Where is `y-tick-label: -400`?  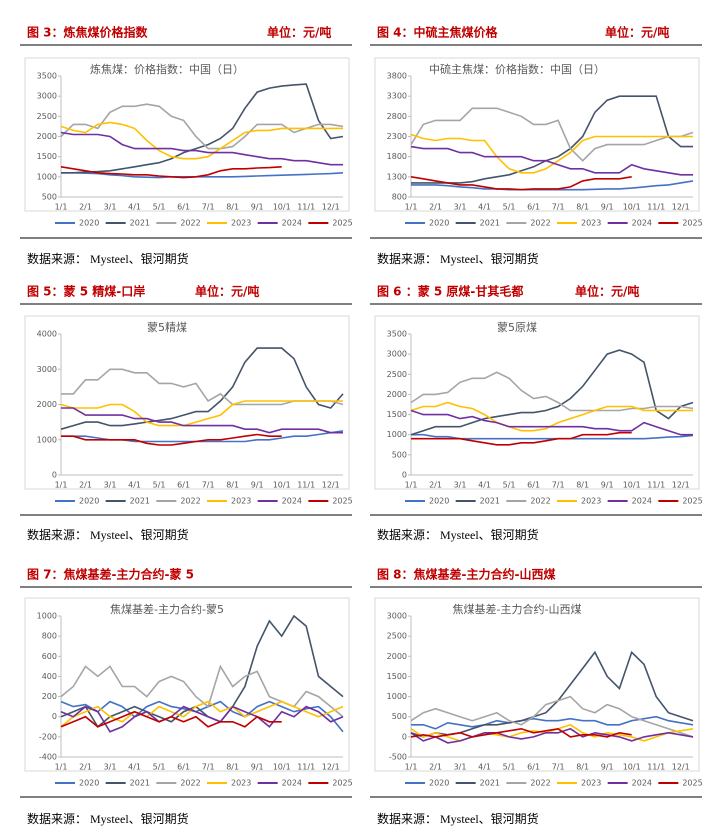
y-tick-label: -400 is located at coordinates (48, 757).